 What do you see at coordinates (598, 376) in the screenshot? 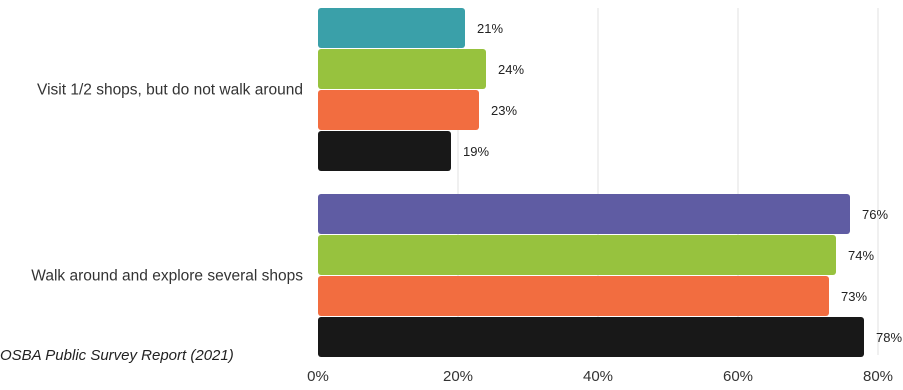
I see `x-tick-label: 40%` at bounding box center [598, 376].